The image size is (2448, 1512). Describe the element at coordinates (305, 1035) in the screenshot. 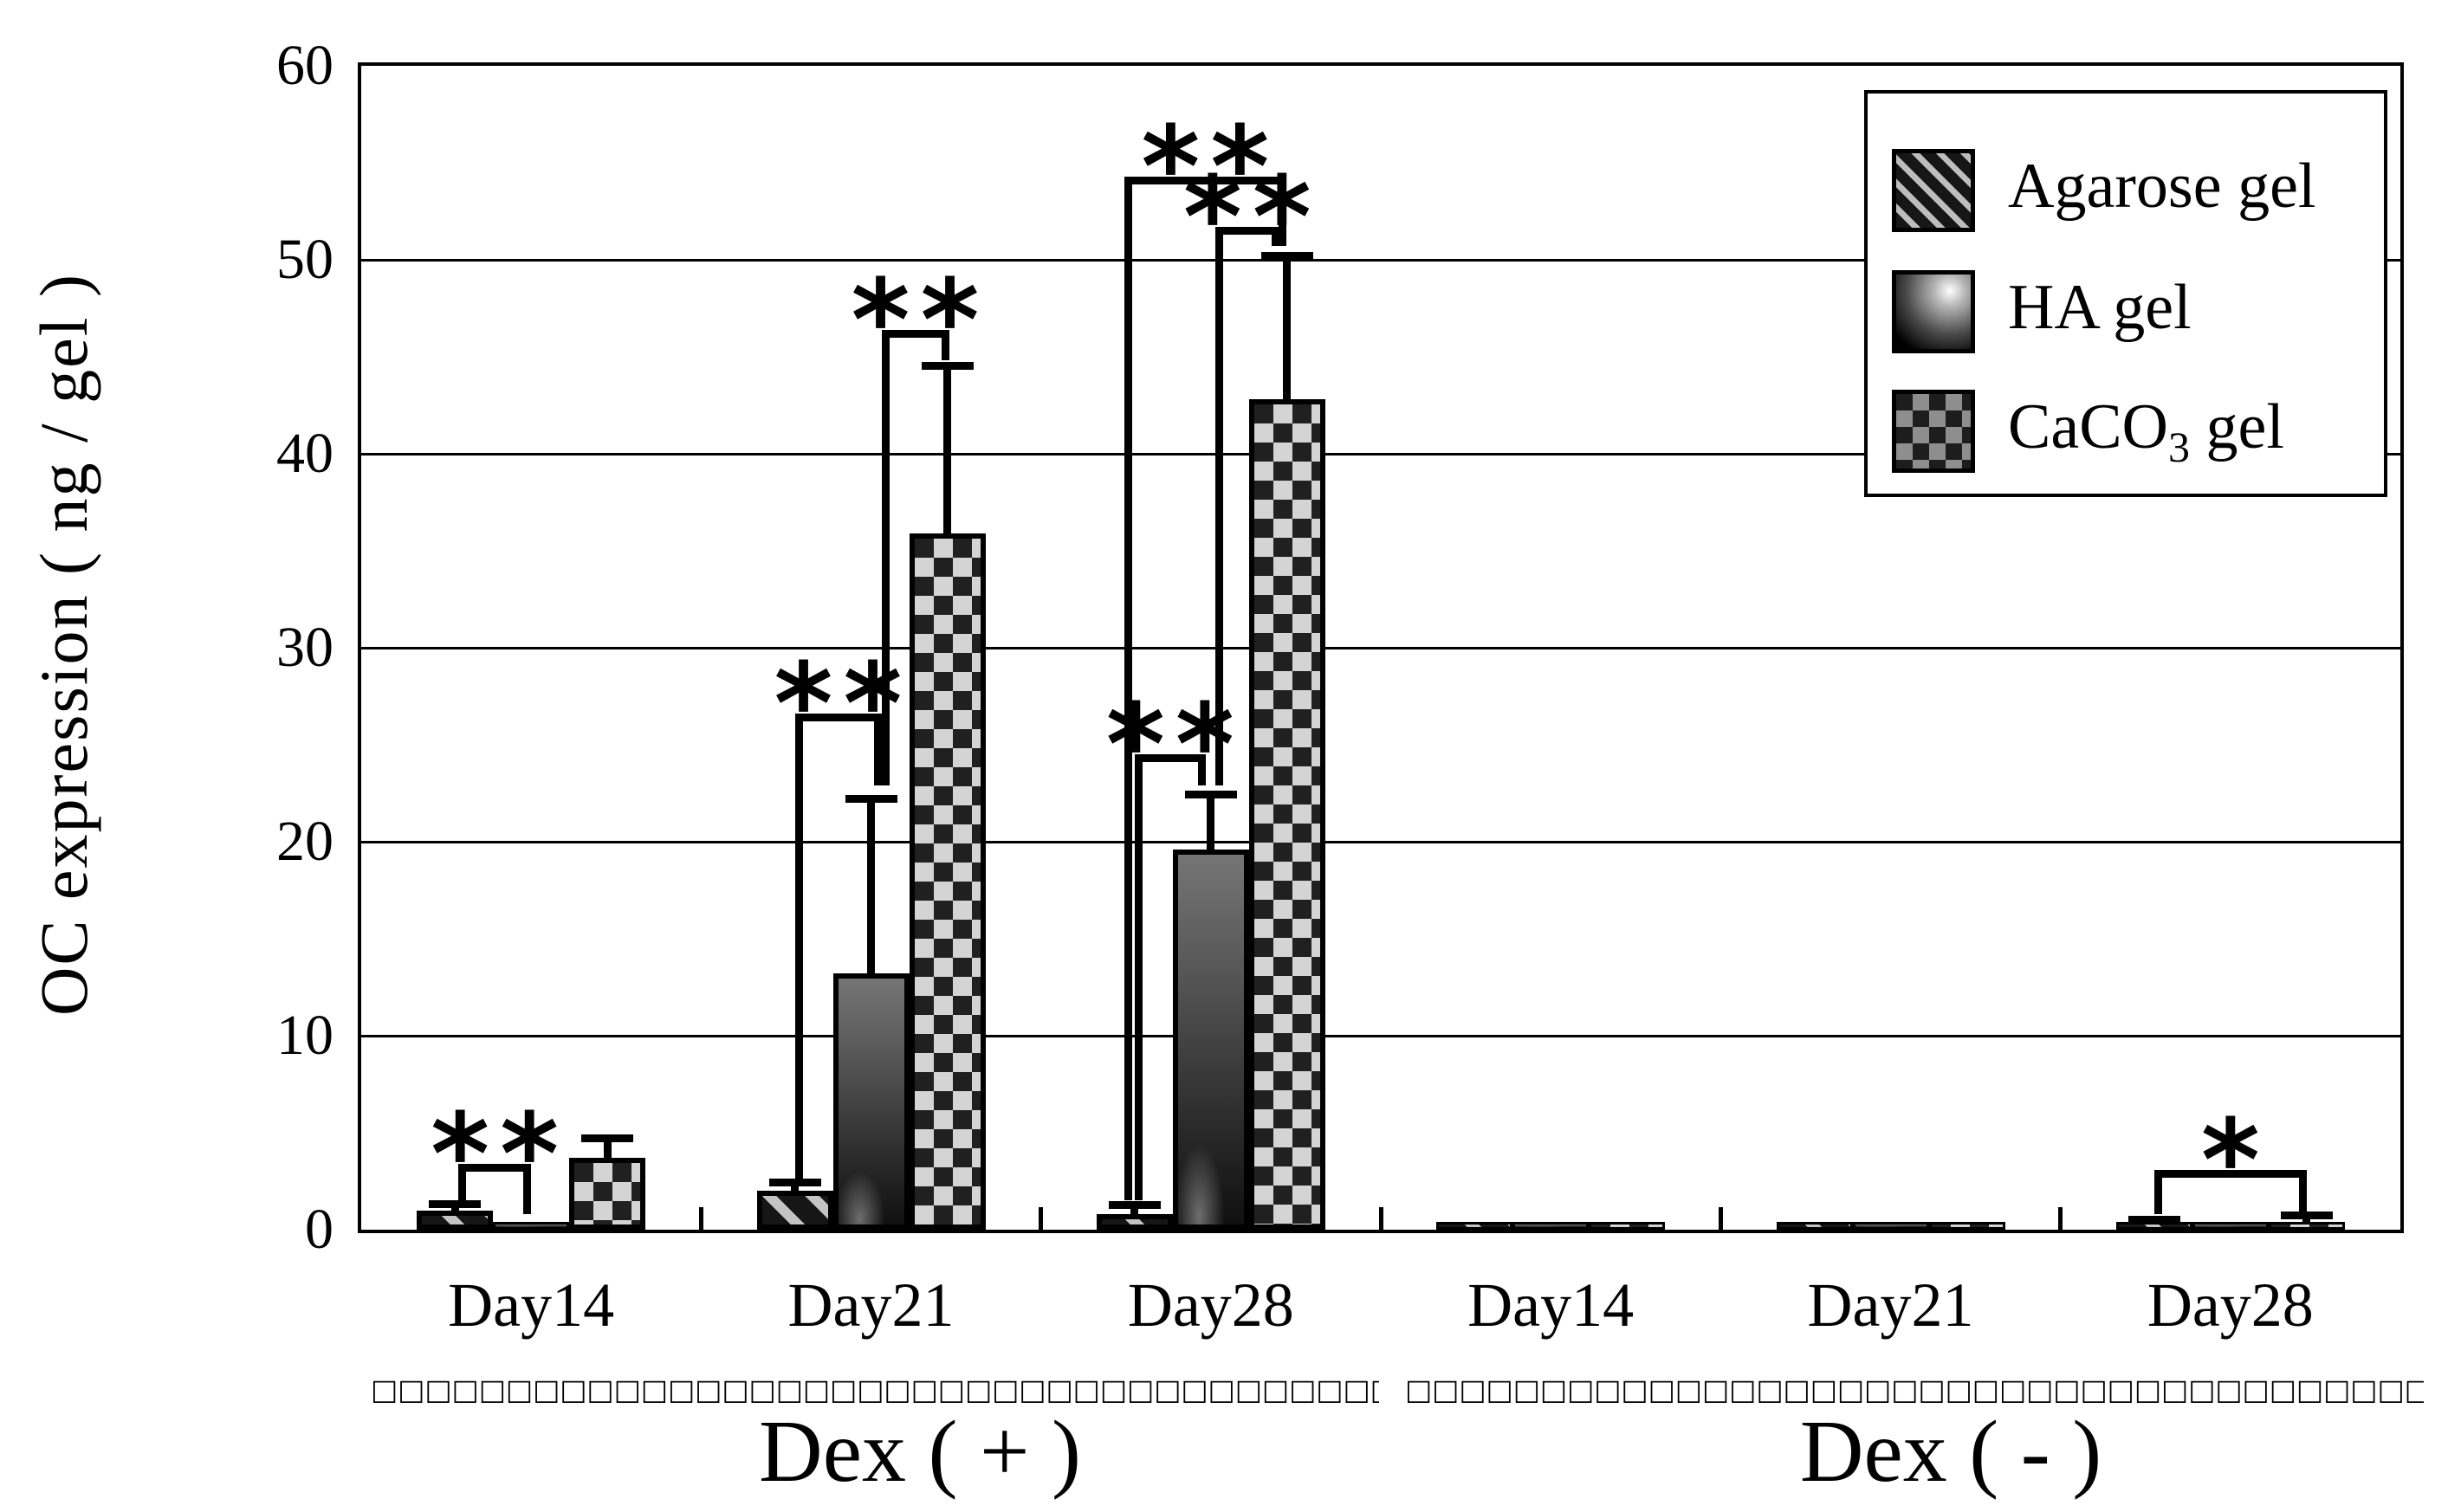

I see `y-tick-label: 10` at that location.